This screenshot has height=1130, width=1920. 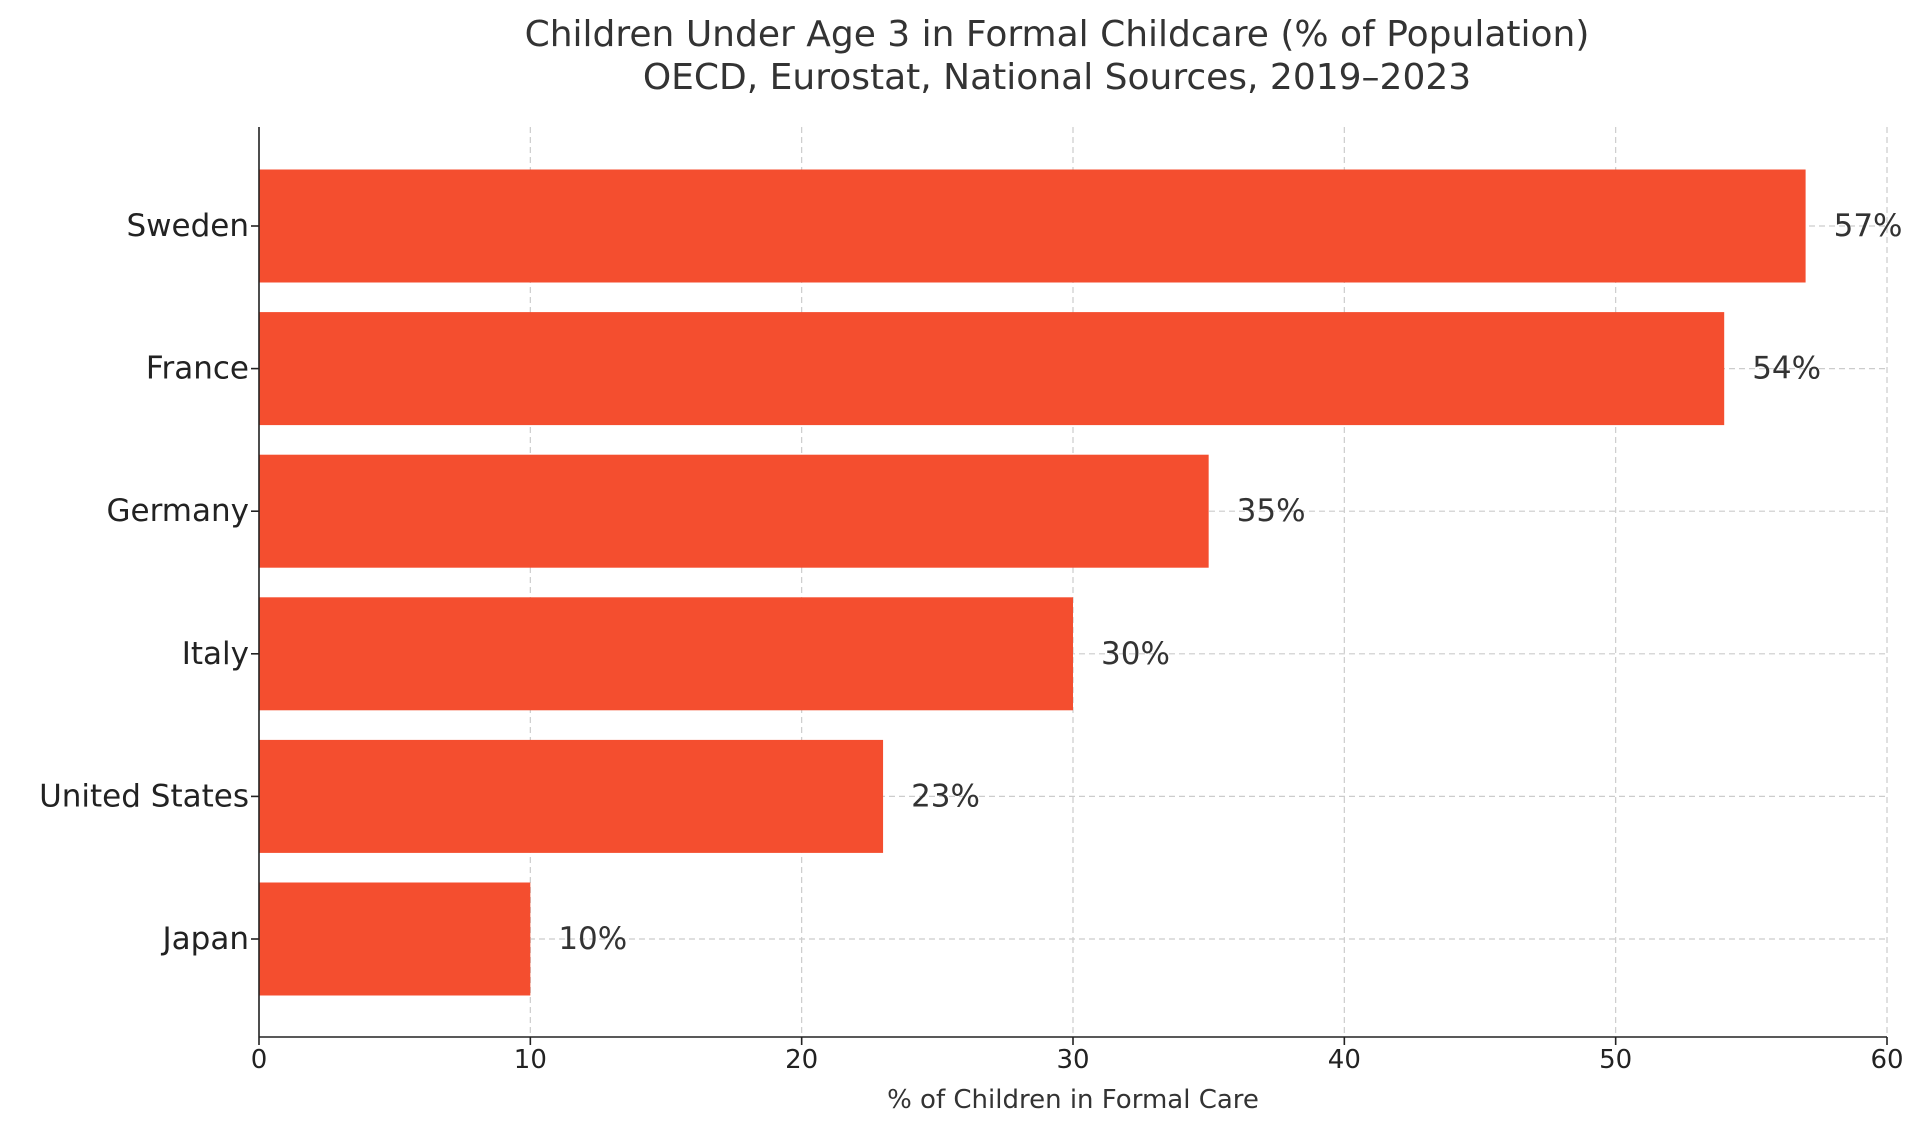 What do you see at coordinates (1073, 1100) in the screenshot?
I see `x-axis-title: % of Children in Formal Care` at bounding box center [1073, 1100].